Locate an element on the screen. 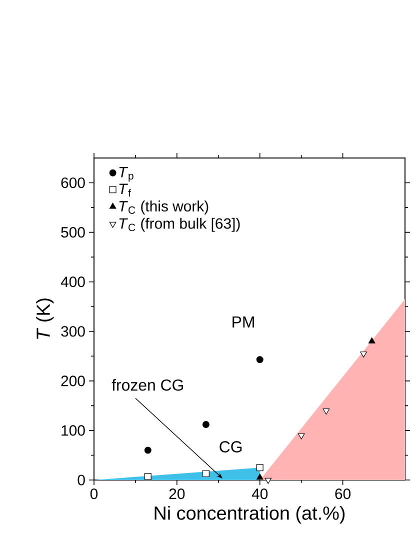  annotation: CG is located at coordinates (231, 446).